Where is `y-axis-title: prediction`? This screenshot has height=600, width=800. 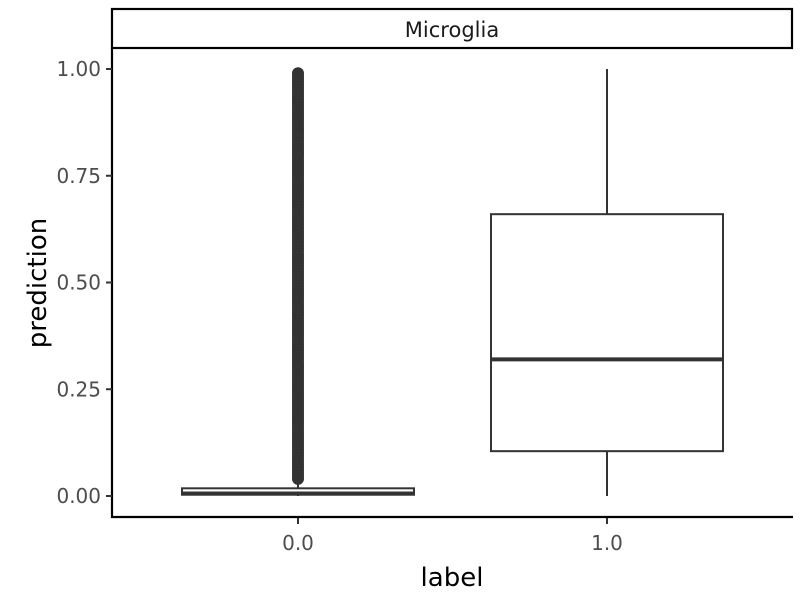
y-axis-title: prediction is located at coordinates (38, 283).